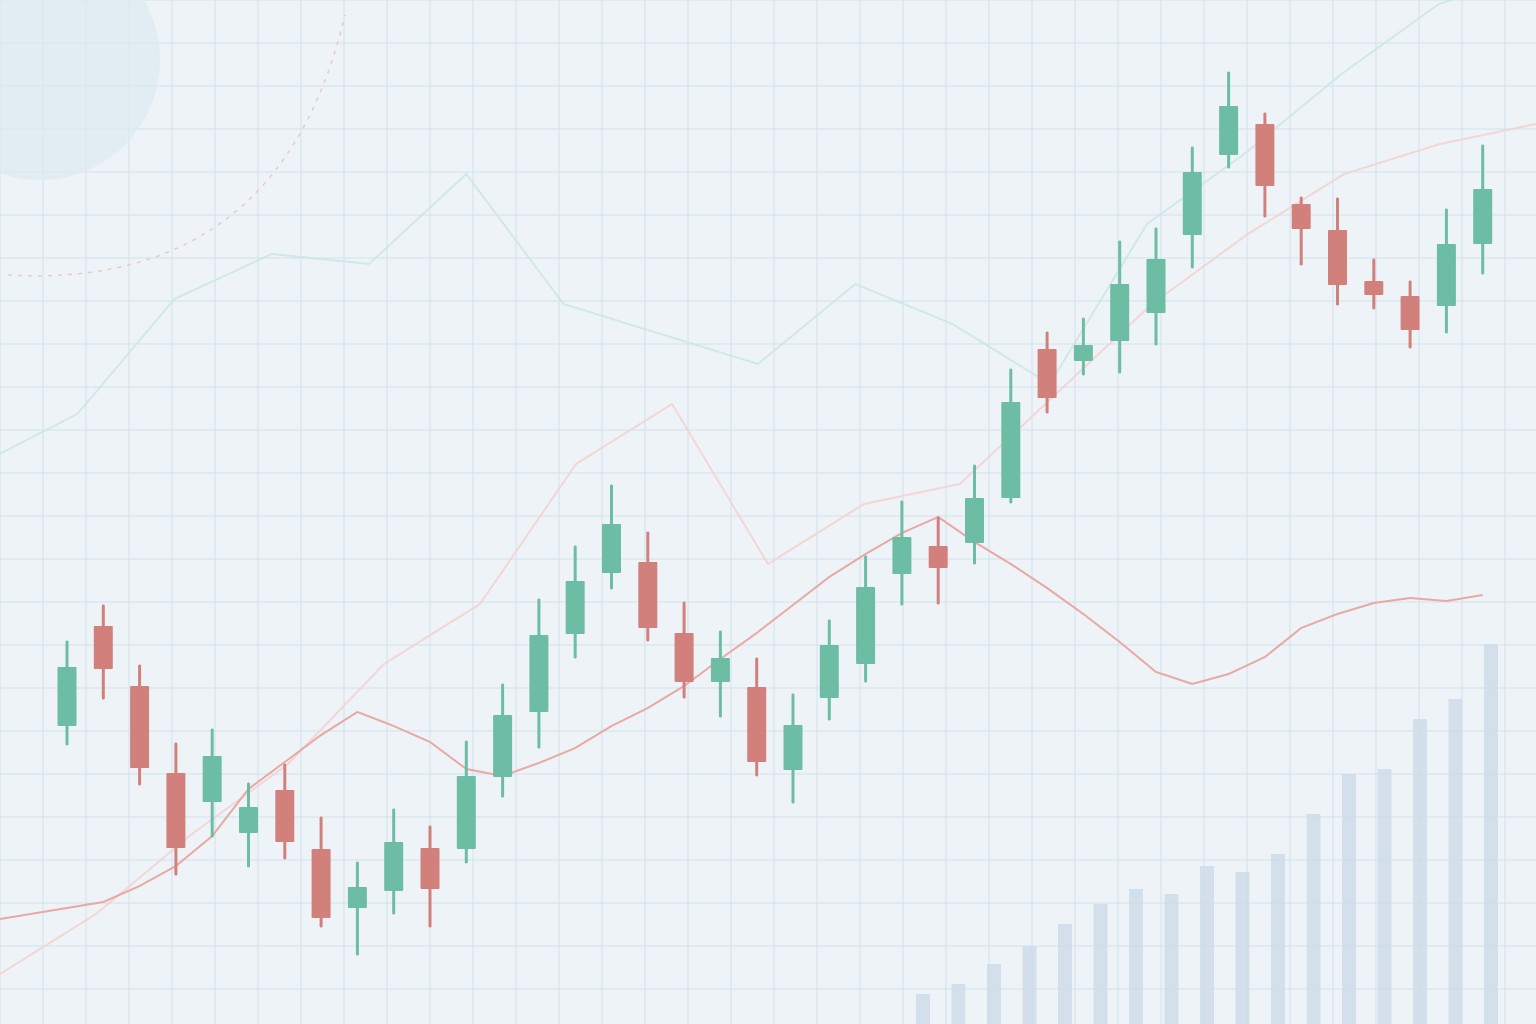 This screenshot has width=1536, height=1024. I want to click on decorative-background-layer, so click(173, 138).